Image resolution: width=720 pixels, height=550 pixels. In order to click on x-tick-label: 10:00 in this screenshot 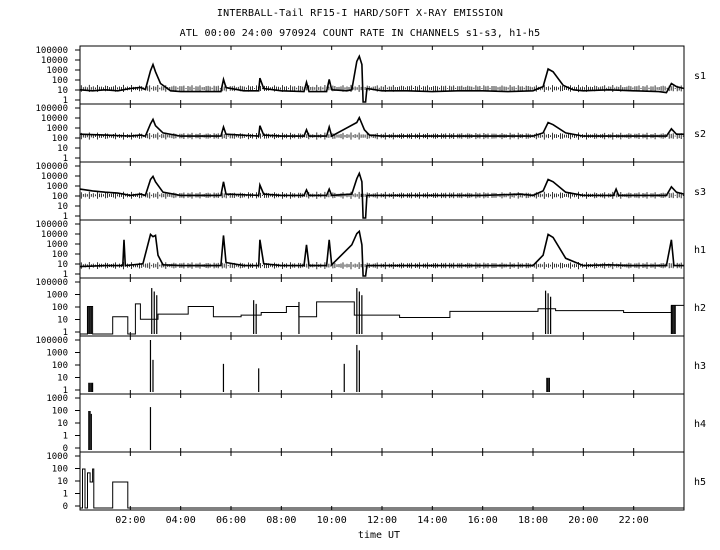, I will do `click(332, 520)`.